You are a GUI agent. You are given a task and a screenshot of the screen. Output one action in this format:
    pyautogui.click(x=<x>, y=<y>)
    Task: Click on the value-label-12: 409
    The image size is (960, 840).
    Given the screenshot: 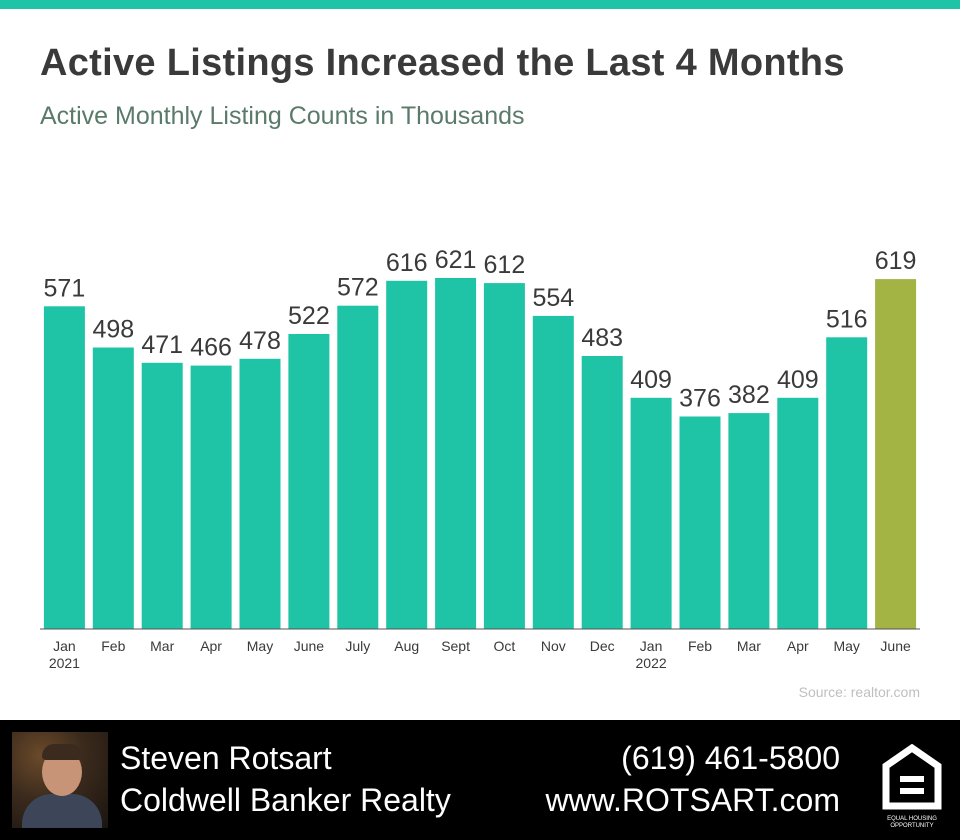 What is the action you would take?
    pyautogui.click(x=651, y=380)
    